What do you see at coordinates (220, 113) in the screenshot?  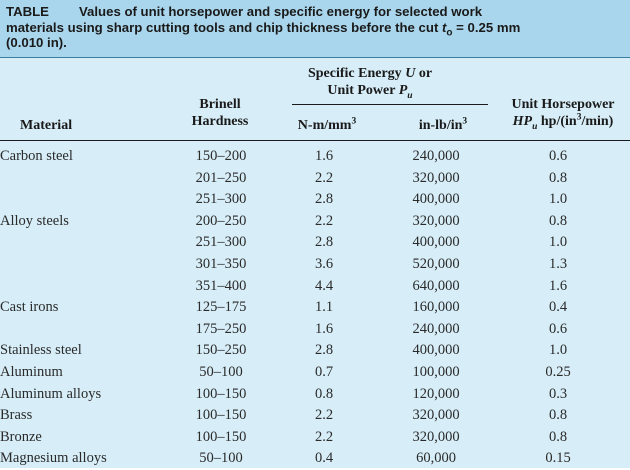 I see `header-brinell: Brinell Hardness` at bounding box center [220, 113].